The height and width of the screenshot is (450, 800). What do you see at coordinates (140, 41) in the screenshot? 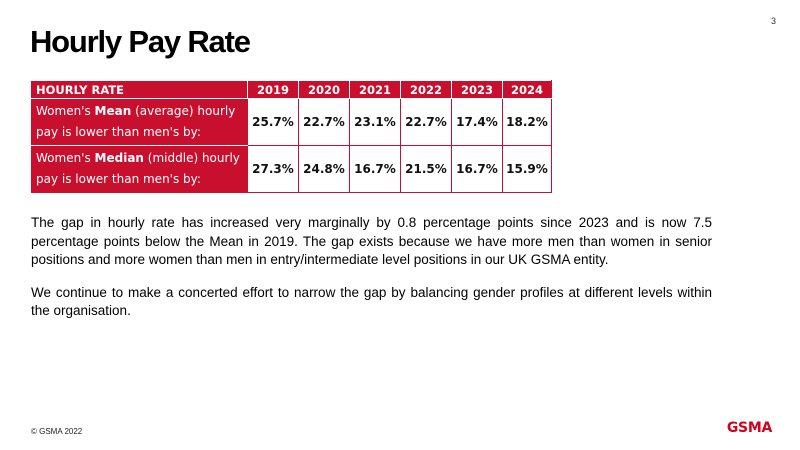
I see `page-title: Hourly Pay Rate` at bounding box center [140, 41].